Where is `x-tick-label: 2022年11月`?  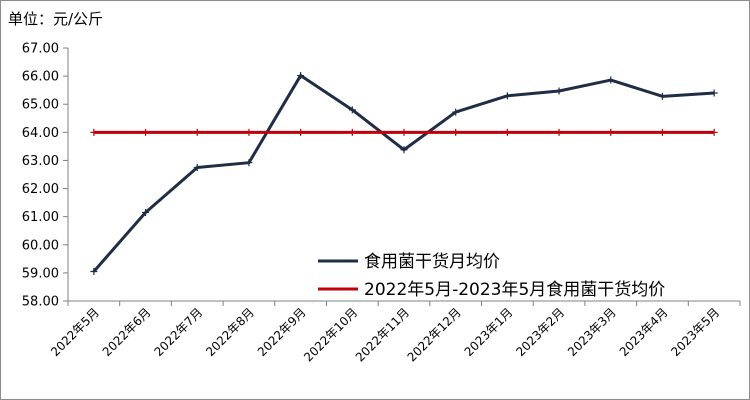 x-tick-label: 2022年11月 is located at coordinates (382, 334).